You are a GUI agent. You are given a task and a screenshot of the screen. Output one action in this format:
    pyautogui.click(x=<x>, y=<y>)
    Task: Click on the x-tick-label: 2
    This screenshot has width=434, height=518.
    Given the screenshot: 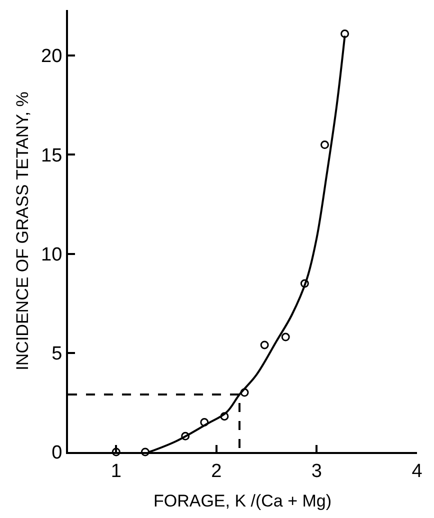 What is the action you would take?
    pyautogui.click(x=216, y=471)
    